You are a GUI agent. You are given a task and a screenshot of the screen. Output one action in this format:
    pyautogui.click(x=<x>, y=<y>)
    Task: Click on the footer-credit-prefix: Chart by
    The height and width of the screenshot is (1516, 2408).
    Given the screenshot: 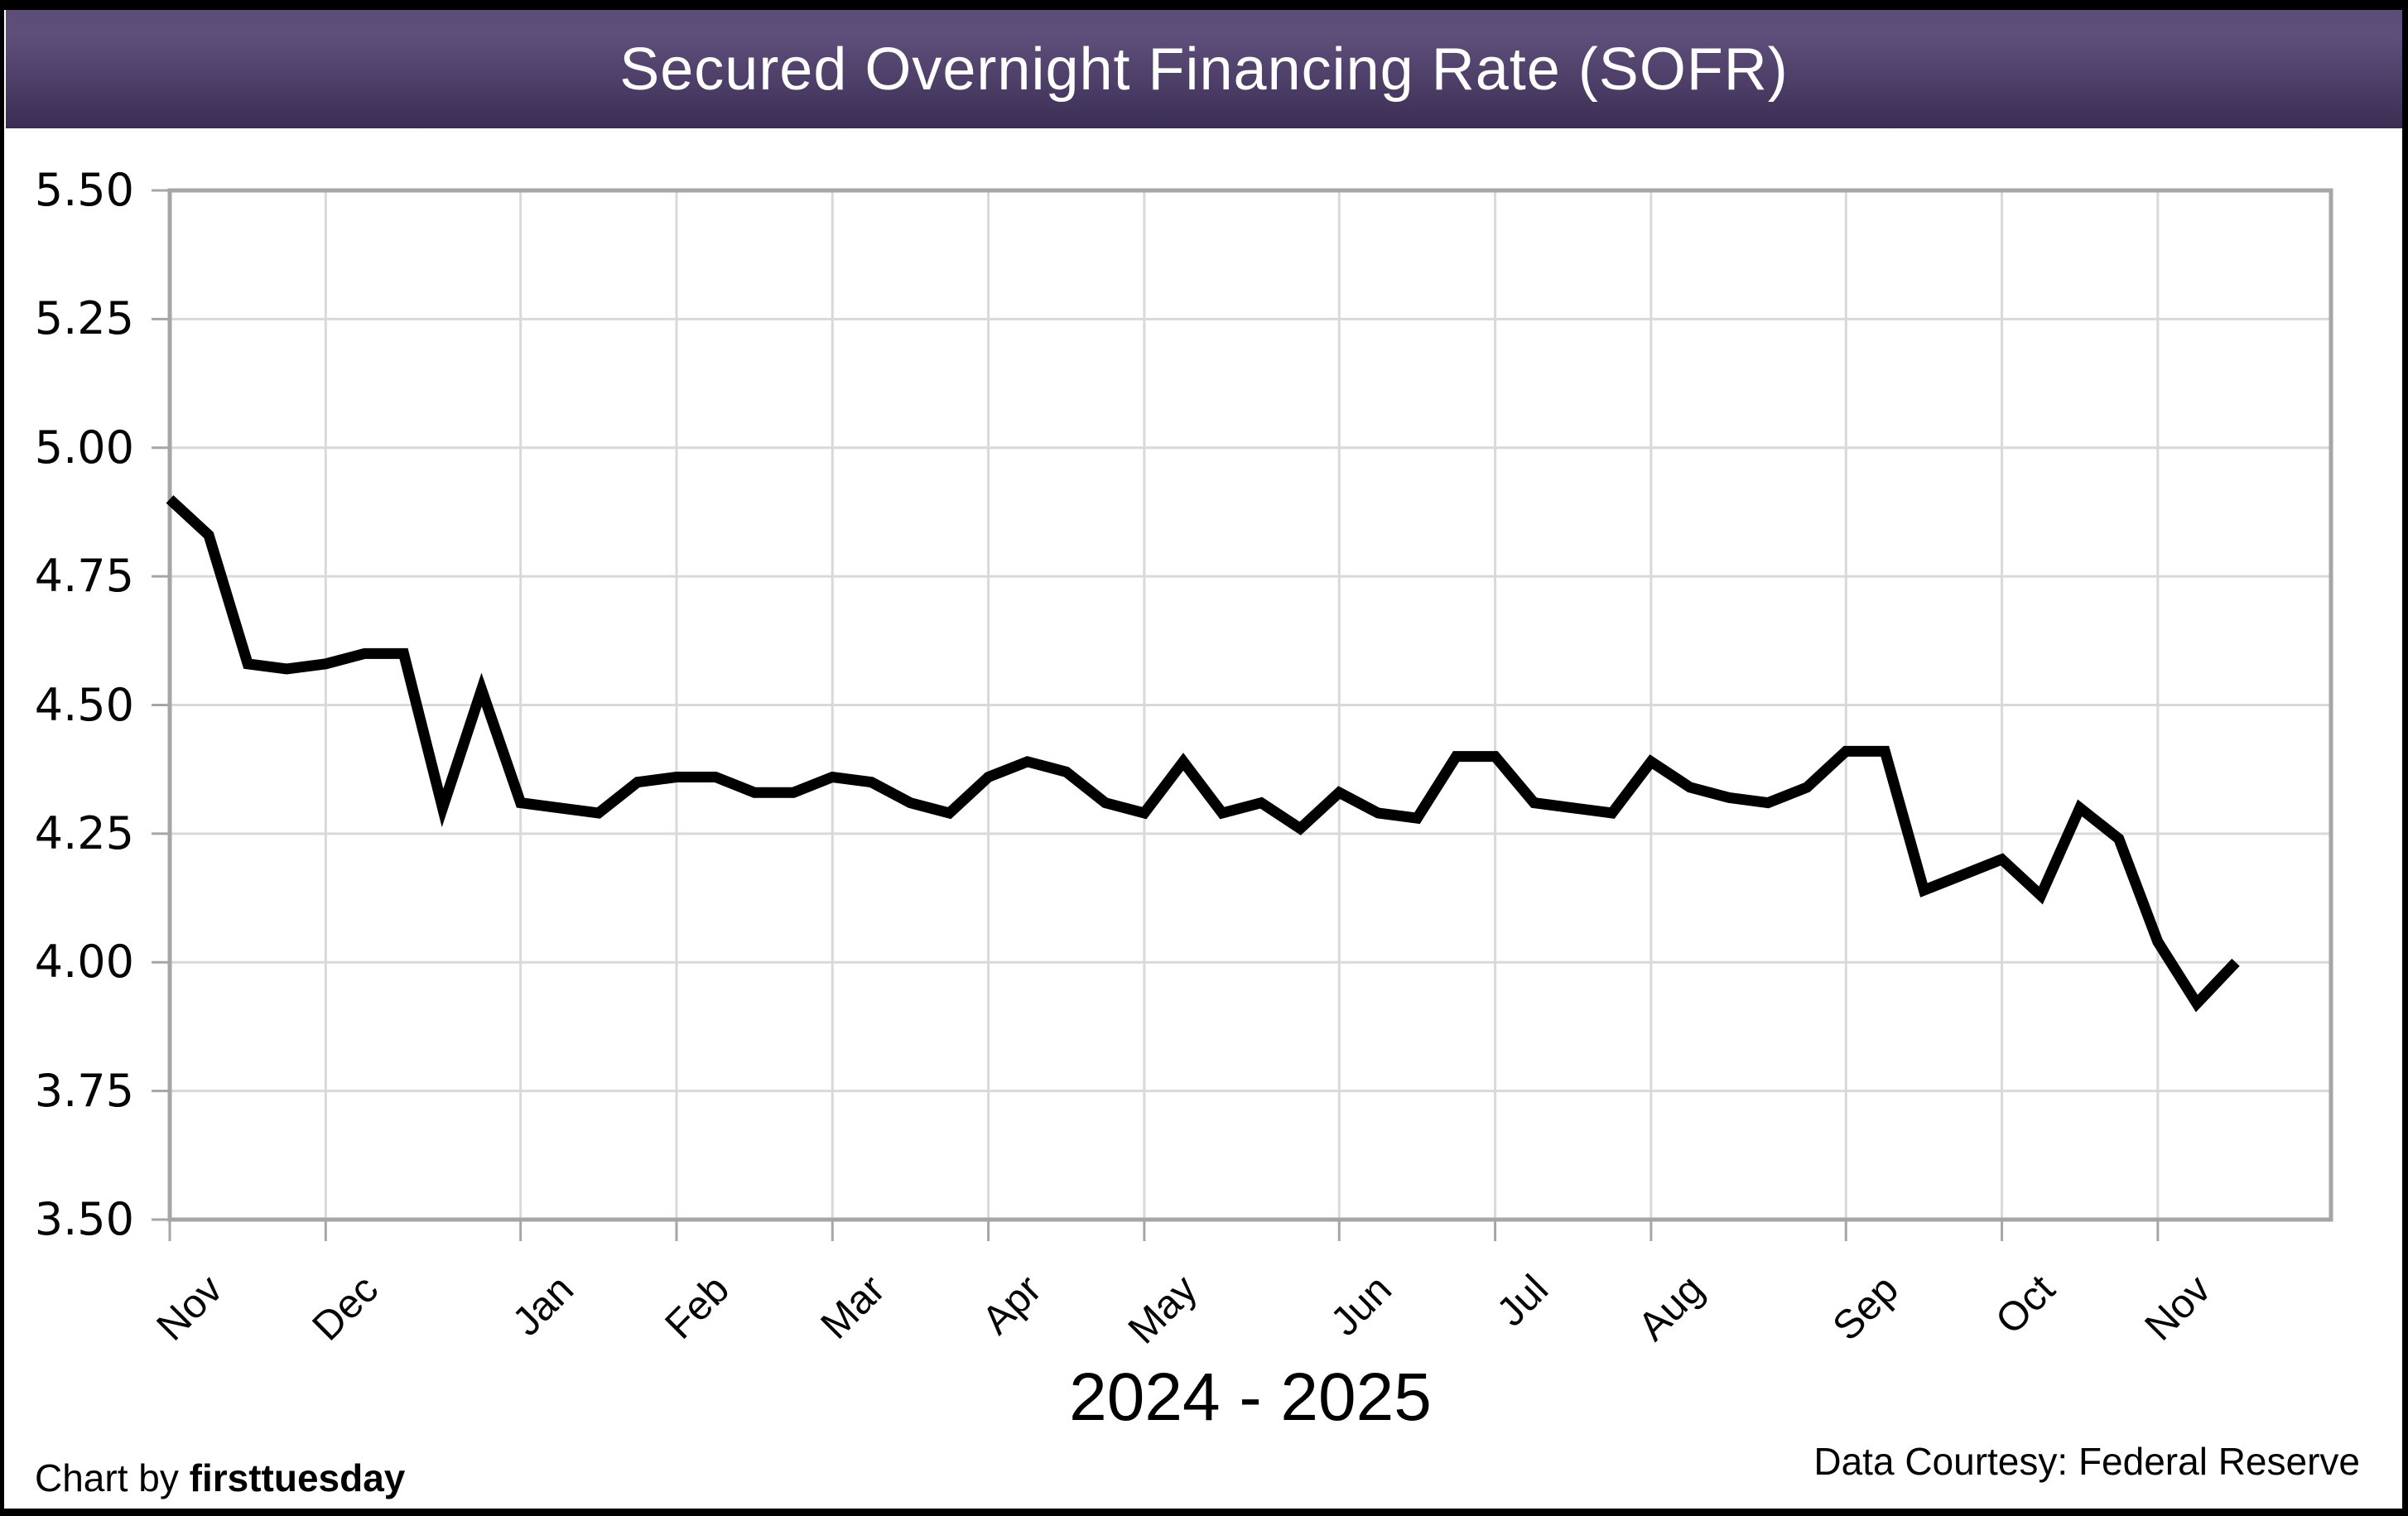 What is the action you would take?
    pyautogui.click(x=113, y=1477)
    